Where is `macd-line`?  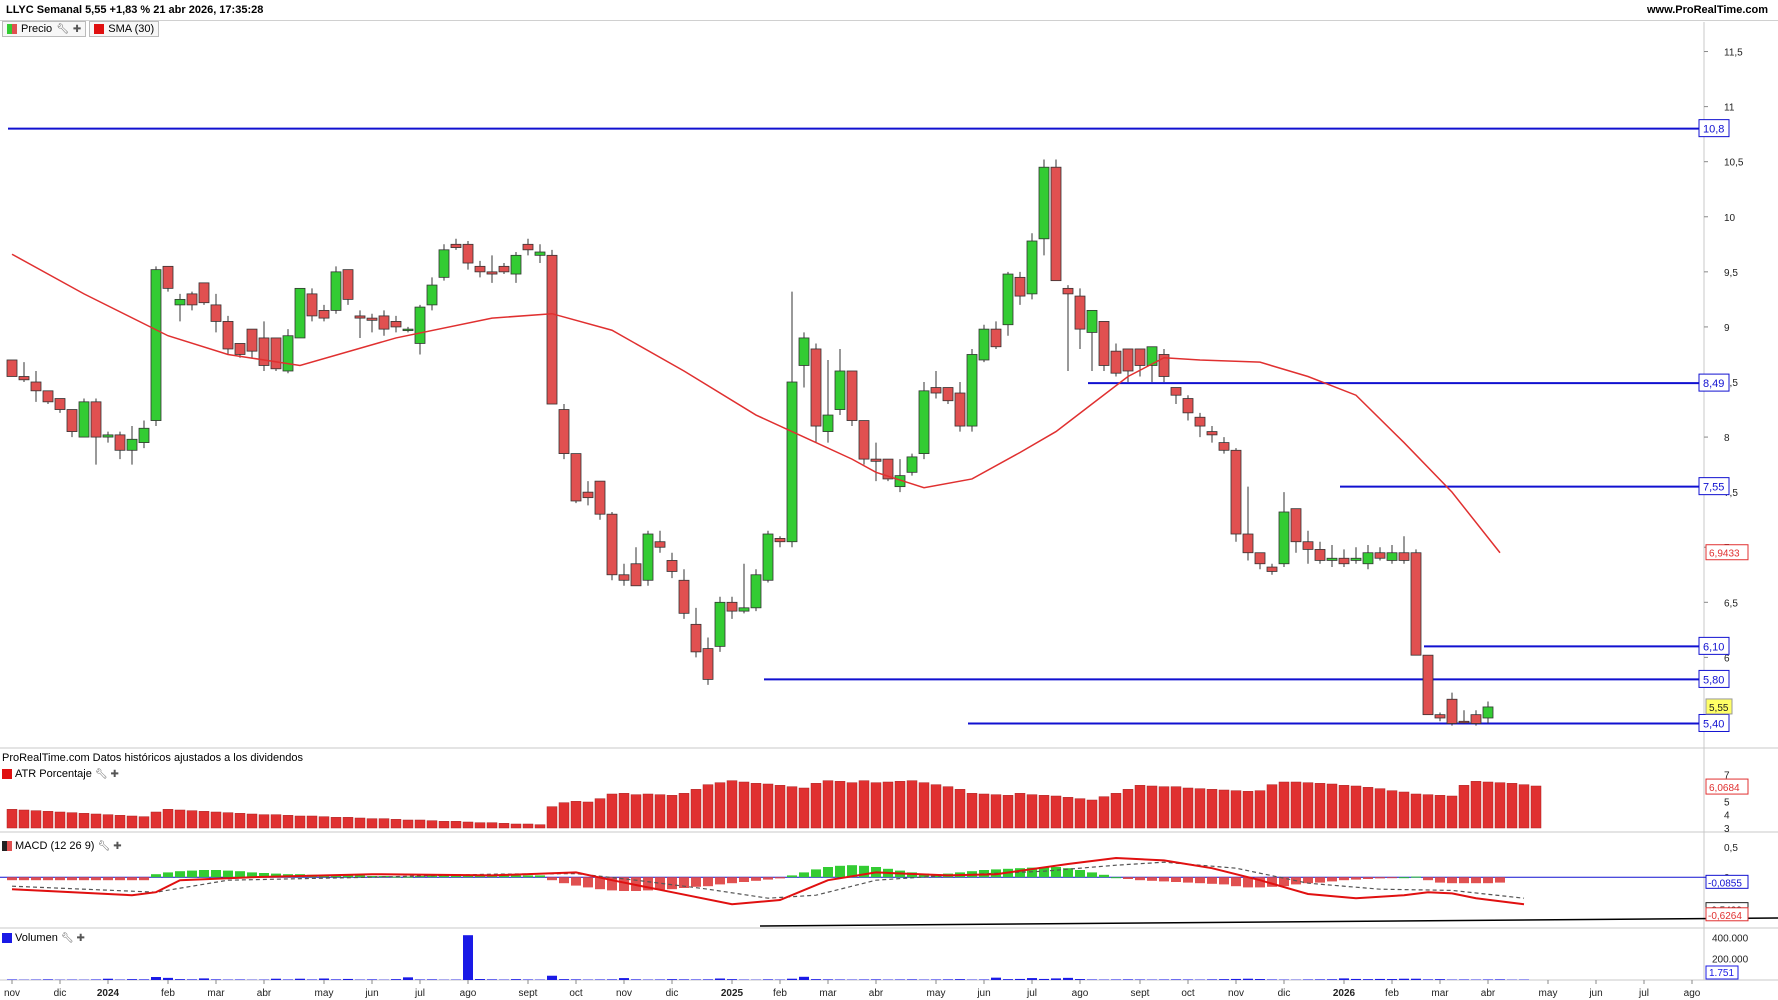 macd-line is located at coordinates (768, 881).